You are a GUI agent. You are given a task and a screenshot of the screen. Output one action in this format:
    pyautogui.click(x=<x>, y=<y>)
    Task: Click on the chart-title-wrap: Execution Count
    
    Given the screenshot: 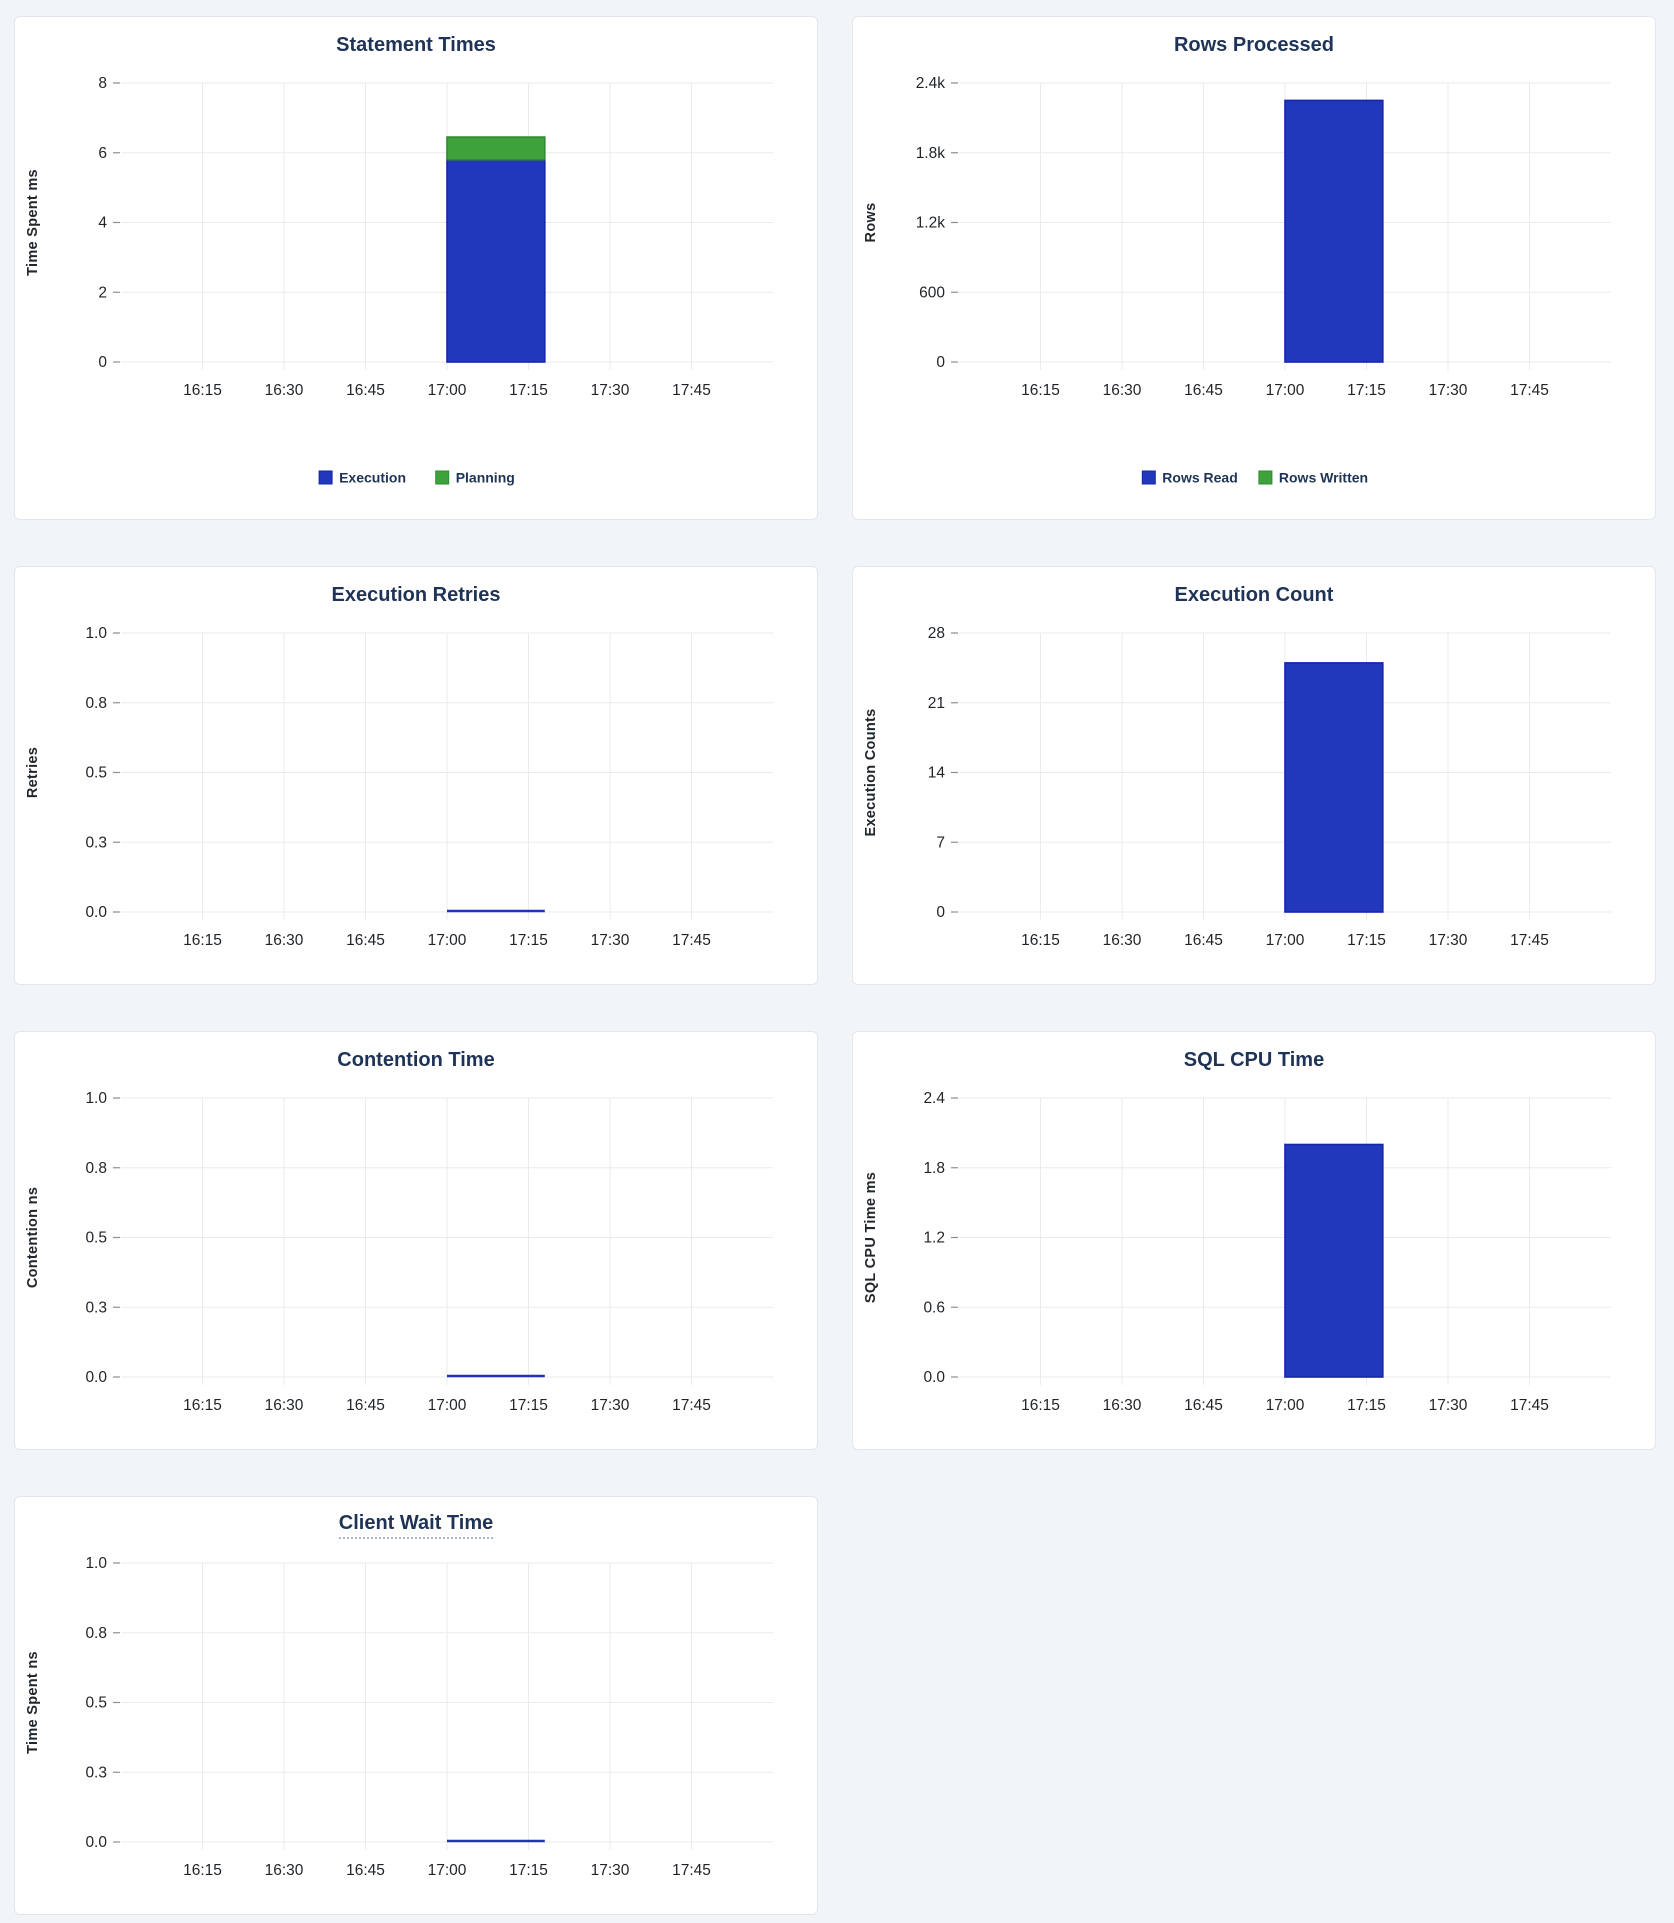 What is the action you would take?
    pyautogui.click(x=1254, y=595)
    